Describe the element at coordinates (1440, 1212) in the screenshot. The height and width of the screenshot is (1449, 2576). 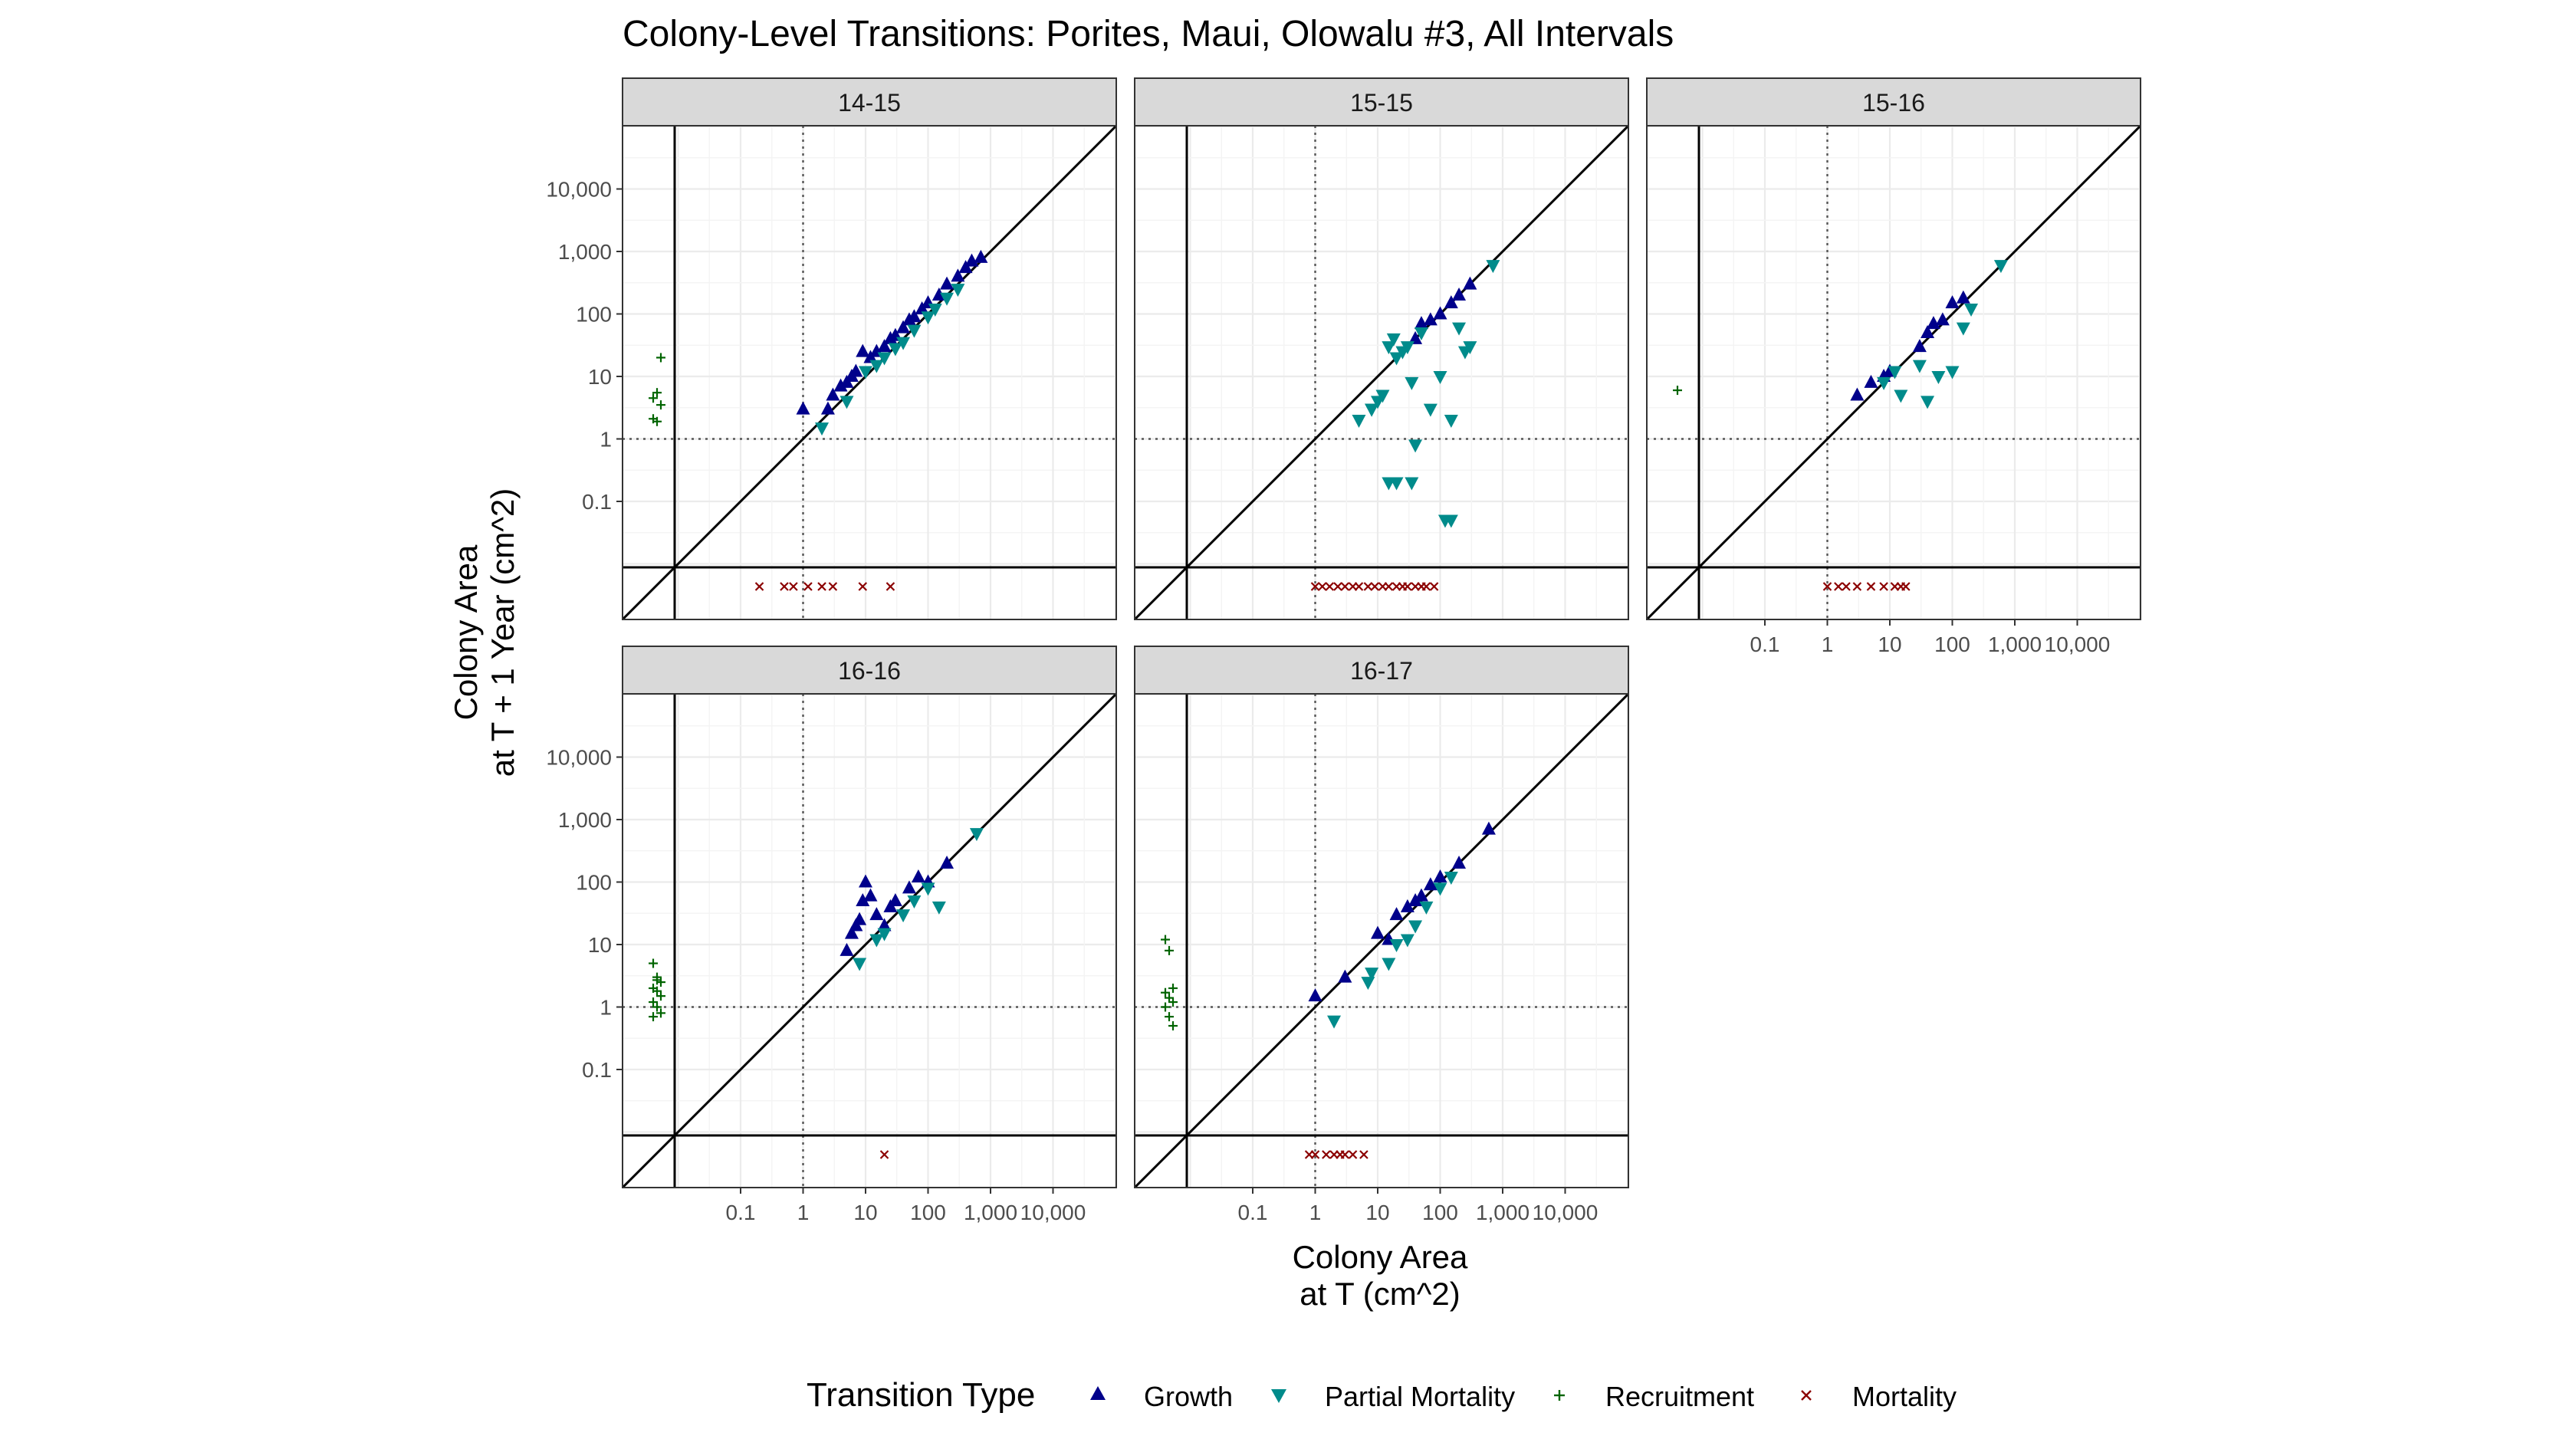
I see `x-tick-label: 100` at that location.